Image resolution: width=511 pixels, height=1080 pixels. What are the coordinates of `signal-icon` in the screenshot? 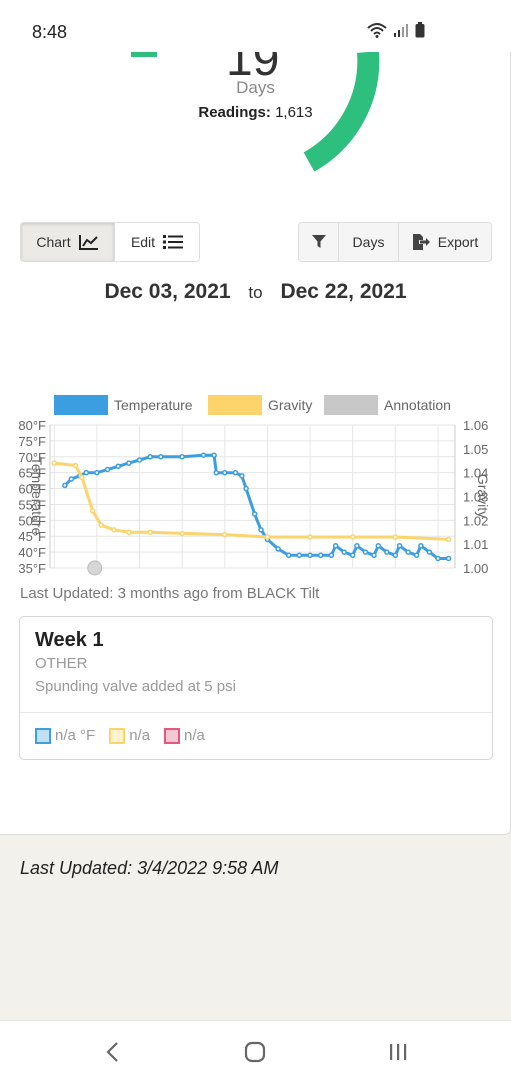 It's located at (401, 30).